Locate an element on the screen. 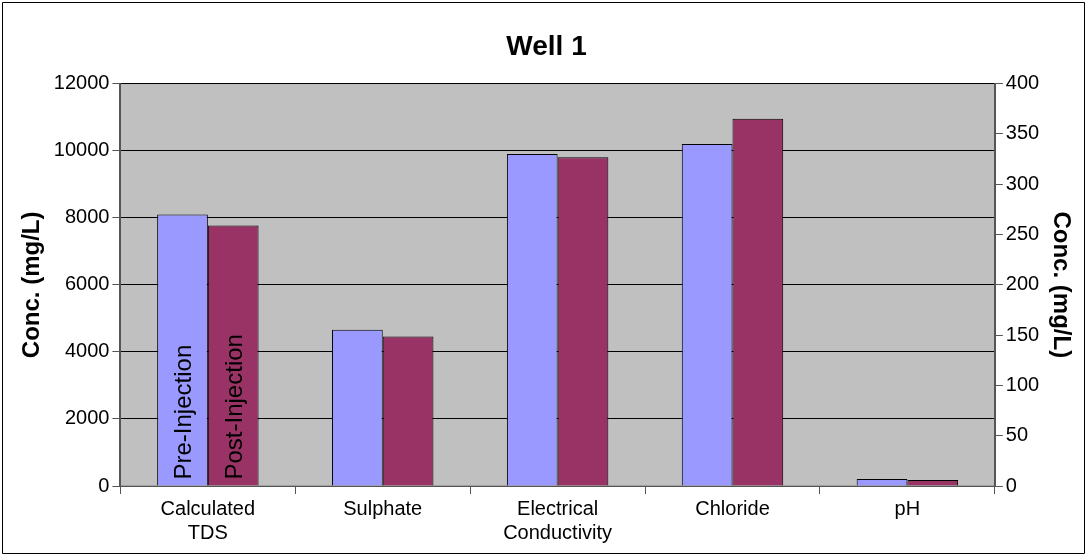  y-axis-title: Conc. (mg/L) is located at coordinates (31, 285).